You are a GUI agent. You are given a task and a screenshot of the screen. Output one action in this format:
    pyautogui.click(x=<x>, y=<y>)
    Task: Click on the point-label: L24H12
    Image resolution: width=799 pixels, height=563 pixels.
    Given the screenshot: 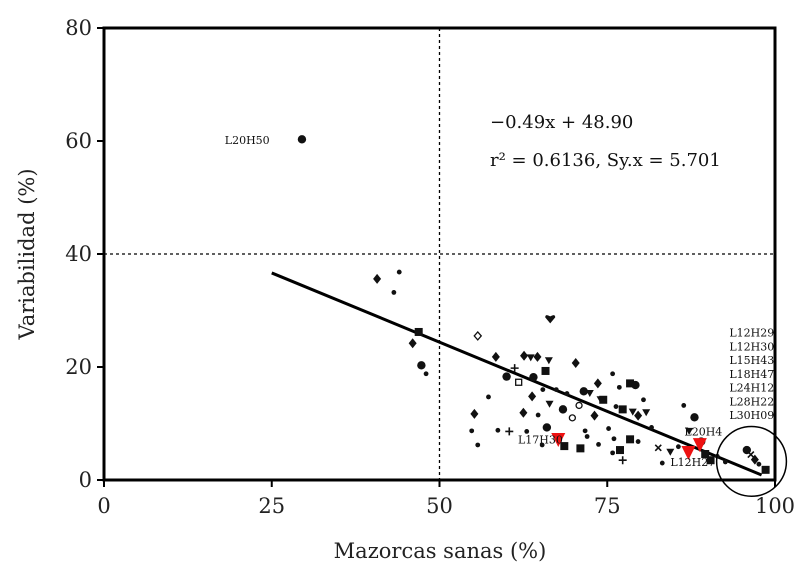 What is the action you would take?
    pyautogui.click(x=751, y=387)
    